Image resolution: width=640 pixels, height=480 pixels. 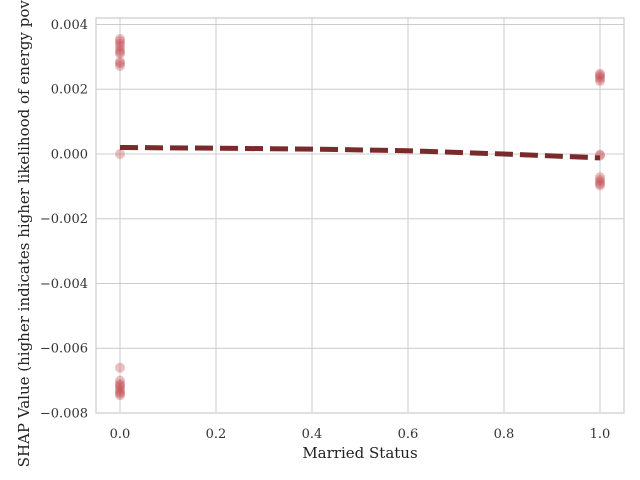 I want to click on x-tick-label: 0.8, so click(x=504, y=434).